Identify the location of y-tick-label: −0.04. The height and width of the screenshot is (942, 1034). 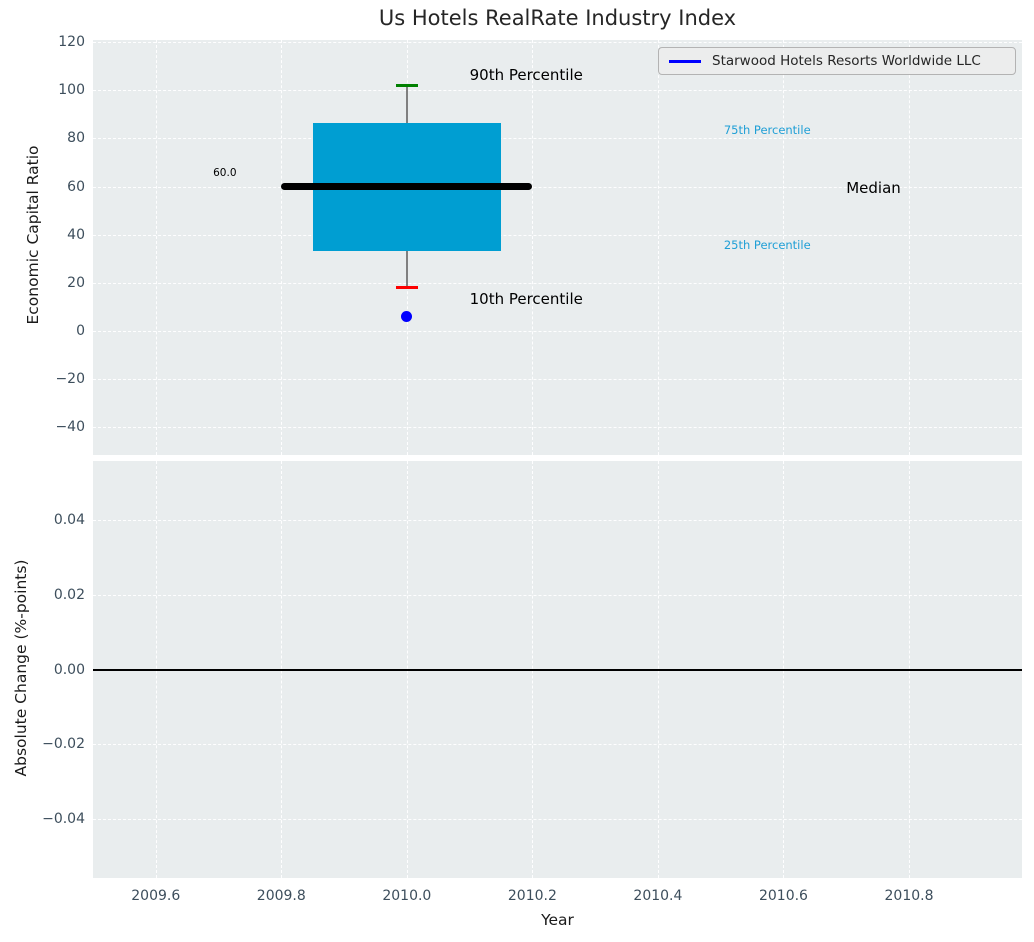
(63, 819).